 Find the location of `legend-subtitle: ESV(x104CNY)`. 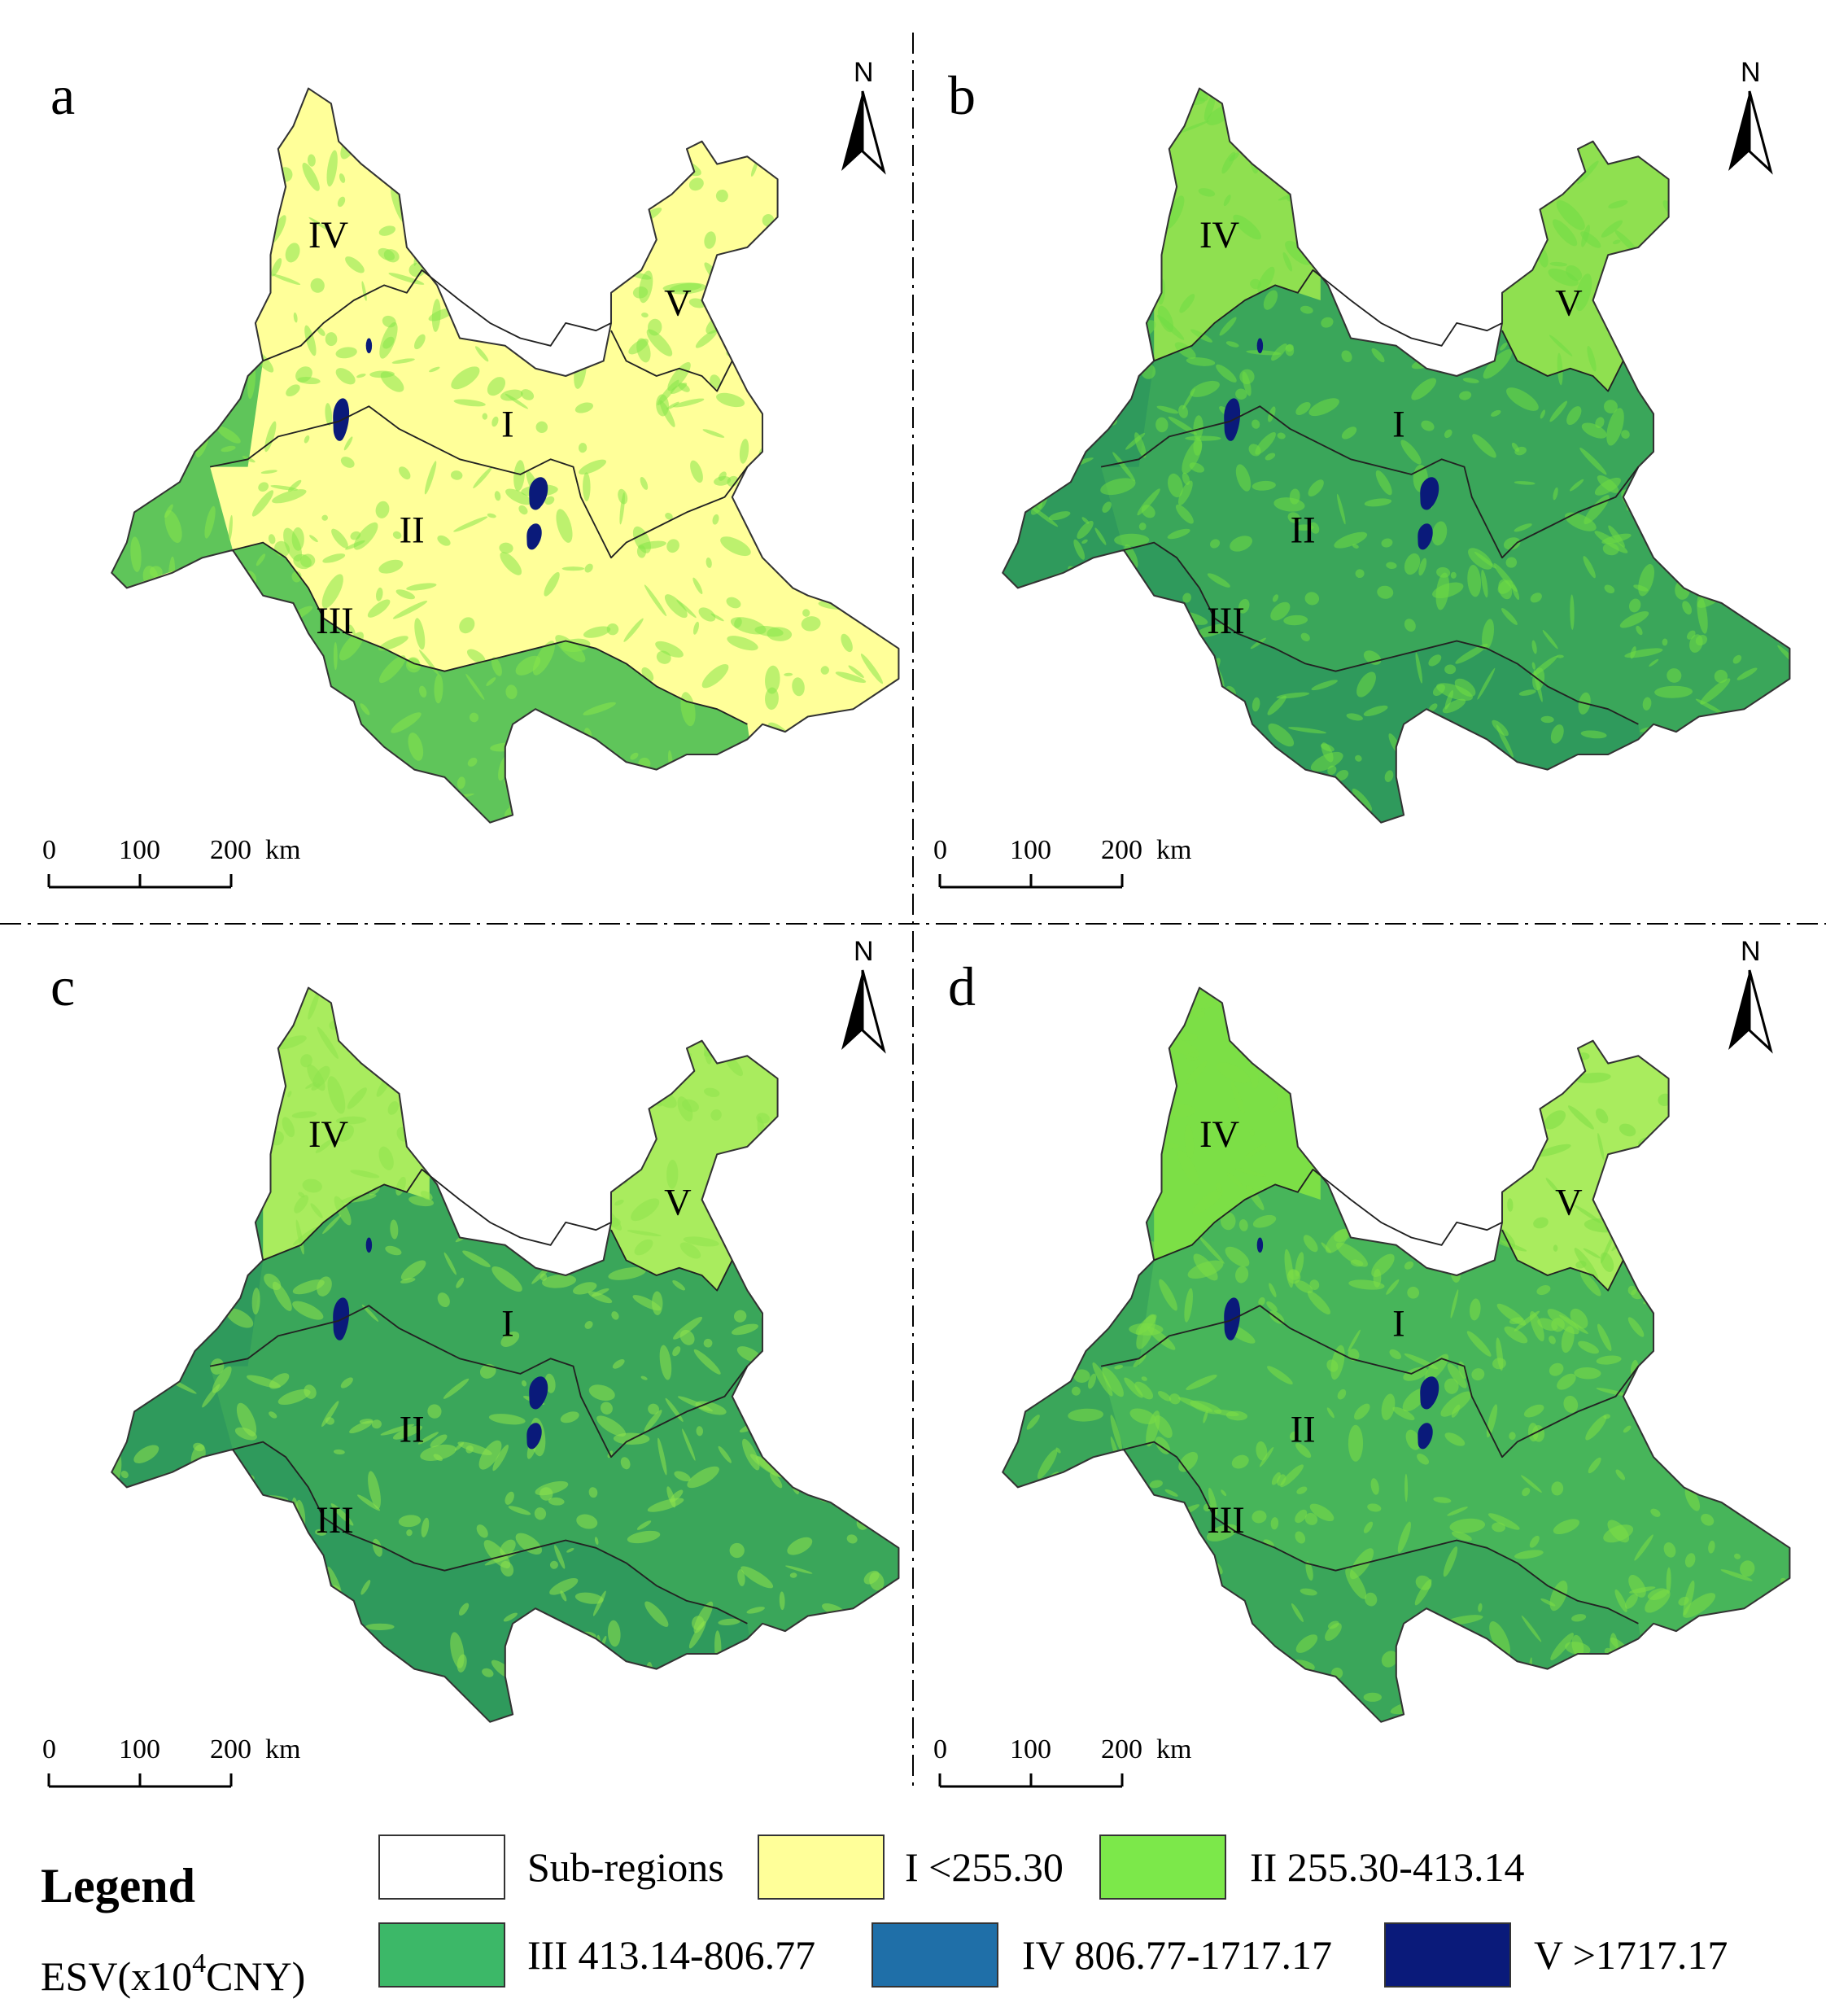

legend-subtitle: ESV(x104CNY) is located at coordinates (173, 1973).